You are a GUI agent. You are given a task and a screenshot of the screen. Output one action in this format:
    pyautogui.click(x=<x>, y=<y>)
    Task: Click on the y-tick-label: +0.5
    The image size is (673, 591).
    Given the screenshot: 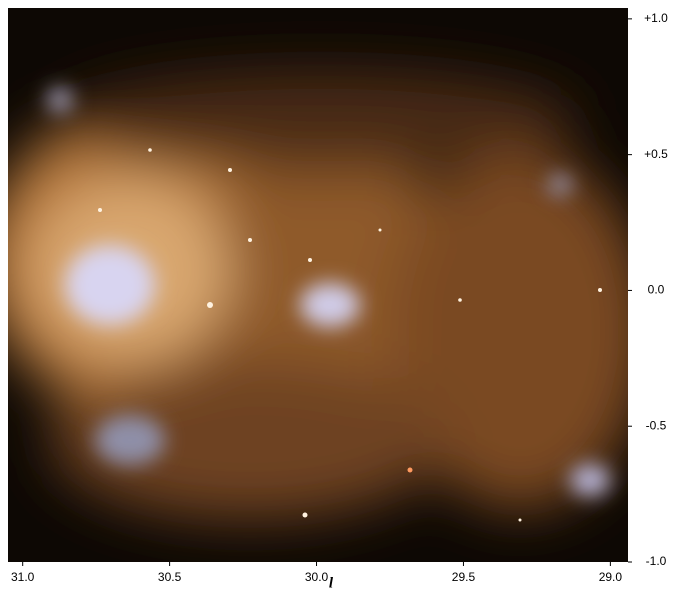 What is the action you would take?
    pyautogui.click(x=656, y=154)
    